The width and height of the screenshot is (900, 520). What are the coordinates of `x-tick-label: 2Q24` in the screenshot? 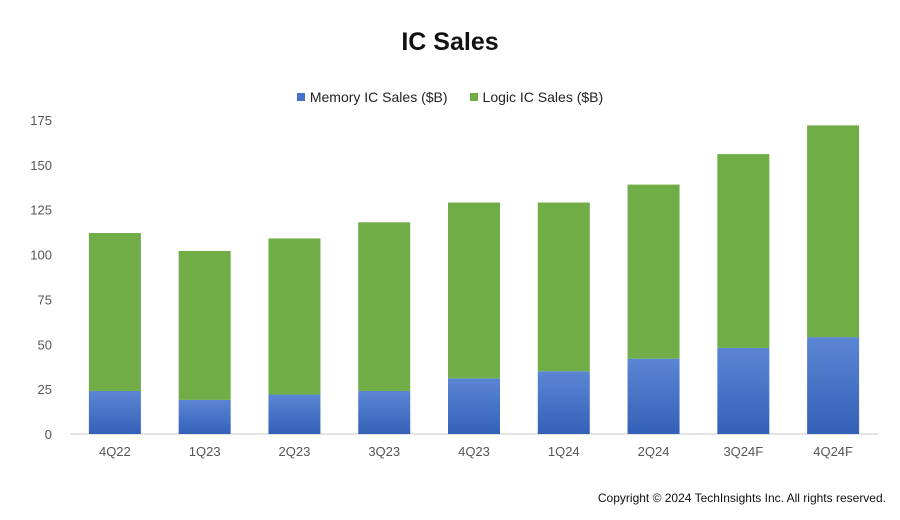 It's located at (654, 451).